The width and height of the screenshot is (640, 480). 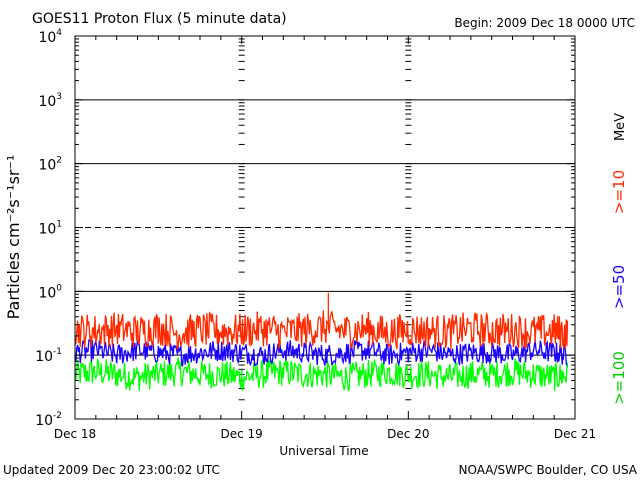 What do you see at coordinates (75, 434) in the screenshot?
I see `x-tick-label: Dec 18` at bounding box center [75, 434].